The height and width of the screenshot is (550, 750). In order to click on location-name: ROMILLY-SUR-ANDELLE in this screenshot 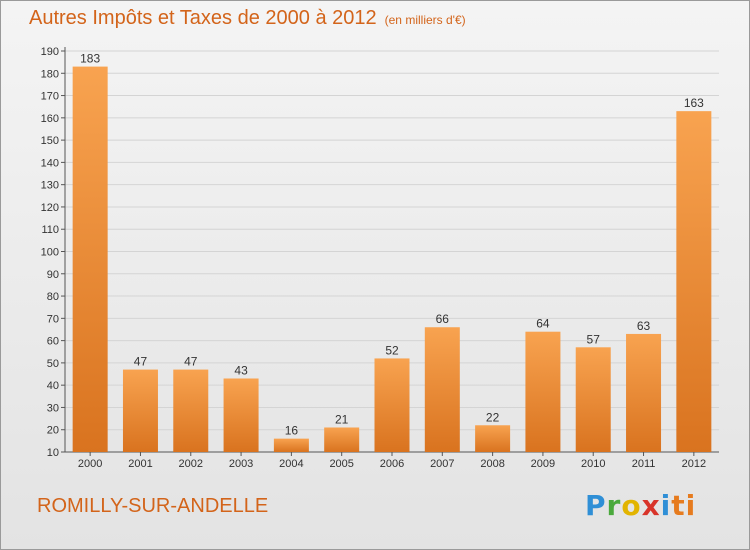, I will do `click(153, 506)`.